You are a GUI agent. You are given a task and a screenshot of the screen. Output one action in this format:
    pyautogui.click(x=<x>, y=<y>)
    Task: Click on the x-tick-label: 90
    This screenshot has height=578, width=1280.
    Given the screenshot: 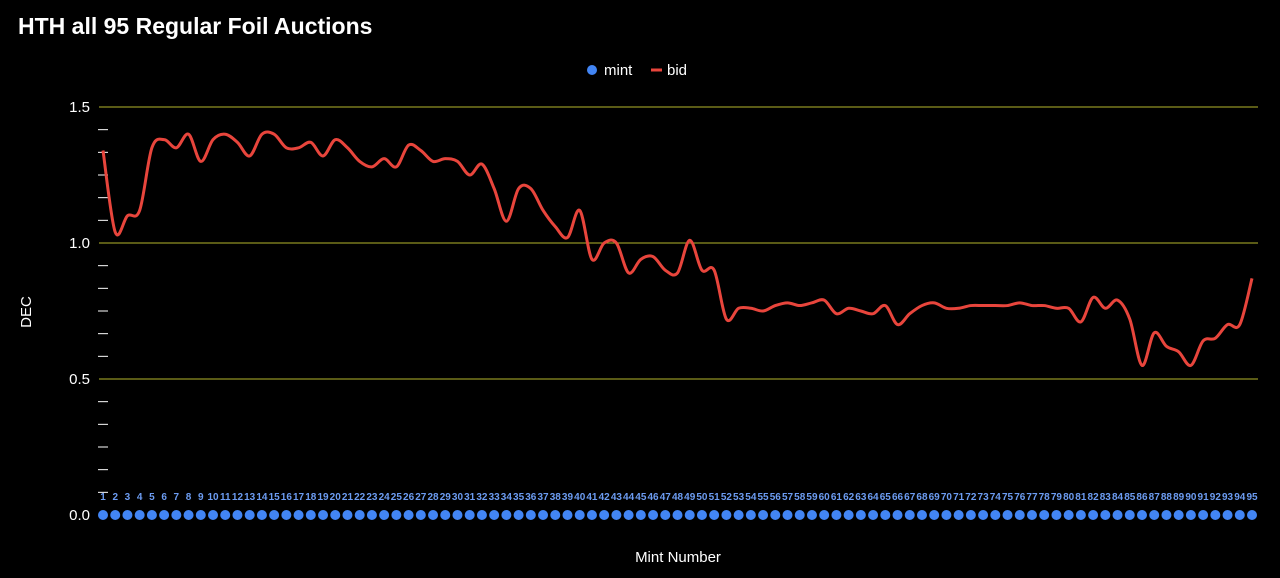 What is the action you would take?
    pyautogui.click(x=1191, y=497)
    